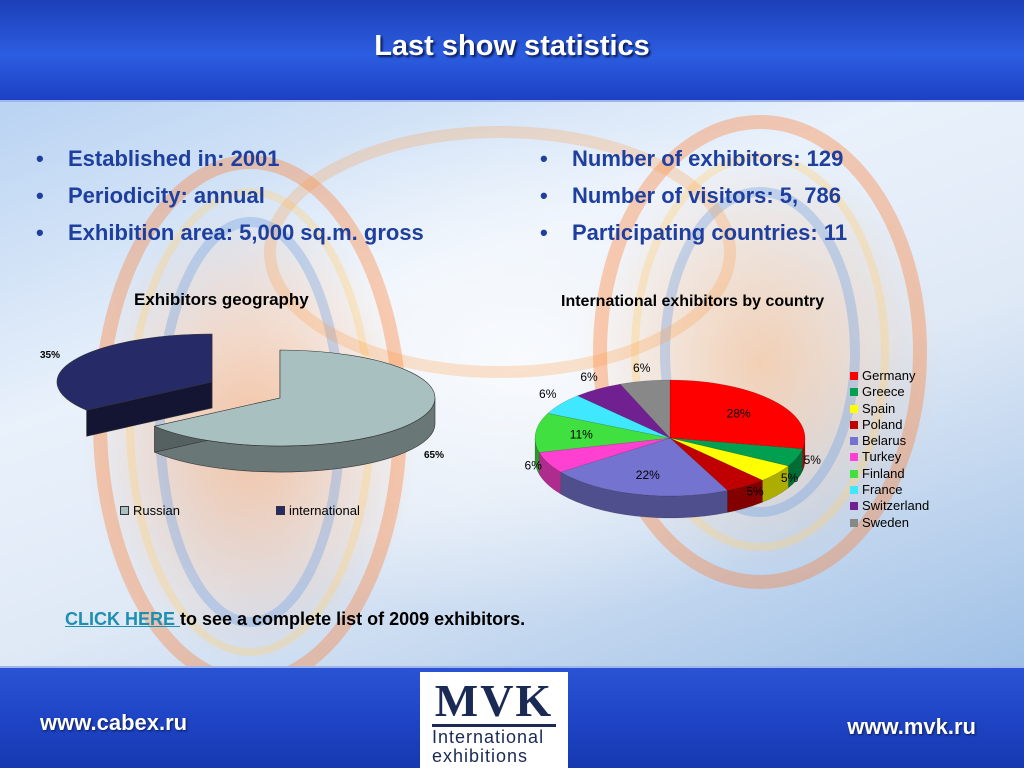  What do you see at coordinates (550, 473) in the screenshot?
I see `pie-side-turkey` at bounding box center [550, 473].